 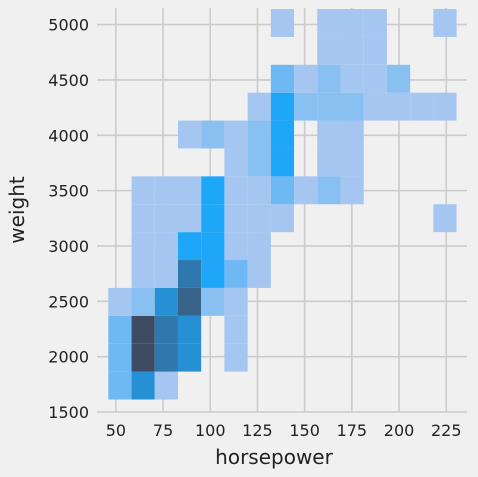 I want to click on x-tick-label: 225, so click(x=446, y=430).